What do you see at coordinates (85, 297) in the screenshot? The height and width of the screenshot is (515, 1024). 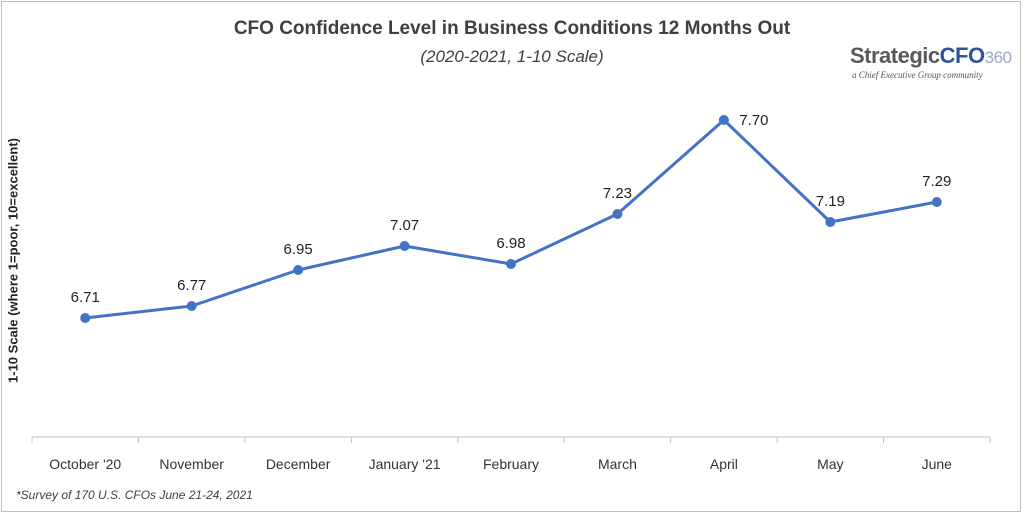 I see `data-label: 6.71` at bounding box center [85, 297].